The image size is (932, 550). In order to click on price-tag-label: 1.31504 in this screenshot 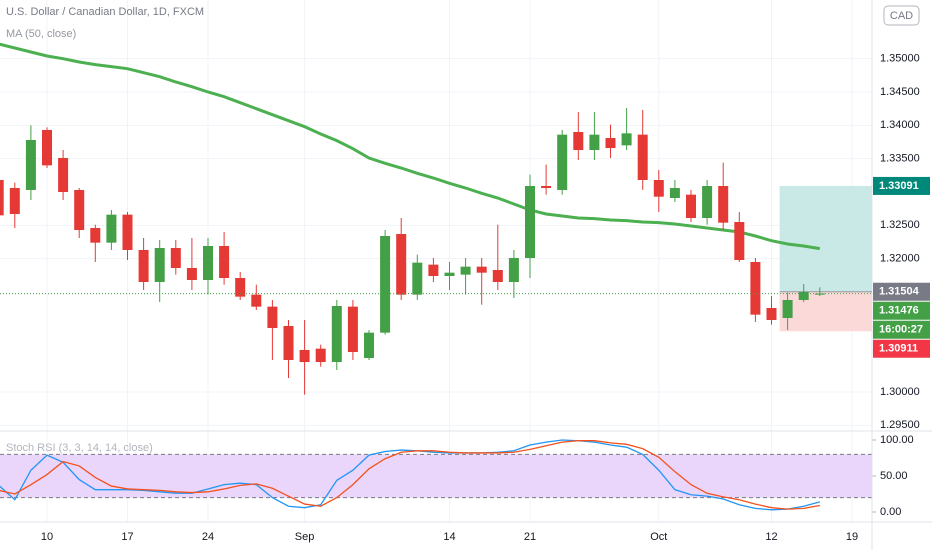, I will do `click(899, 292)`.